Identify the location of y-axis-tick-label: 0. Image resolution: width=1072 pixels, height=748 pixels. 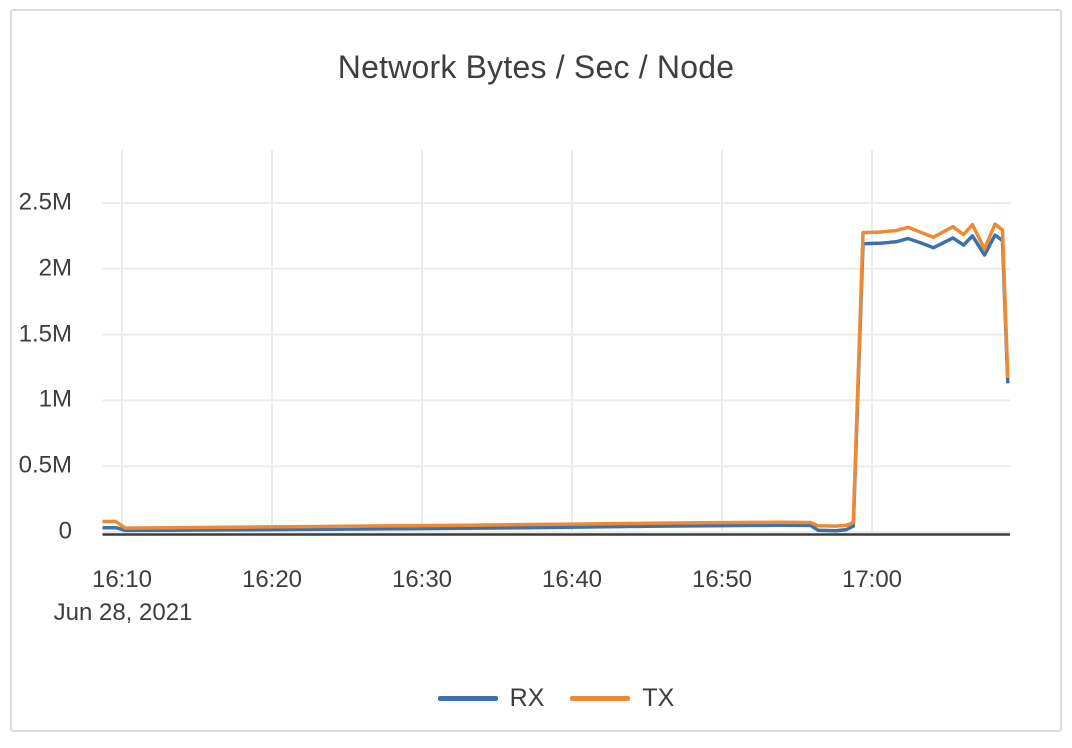
(65, 531).